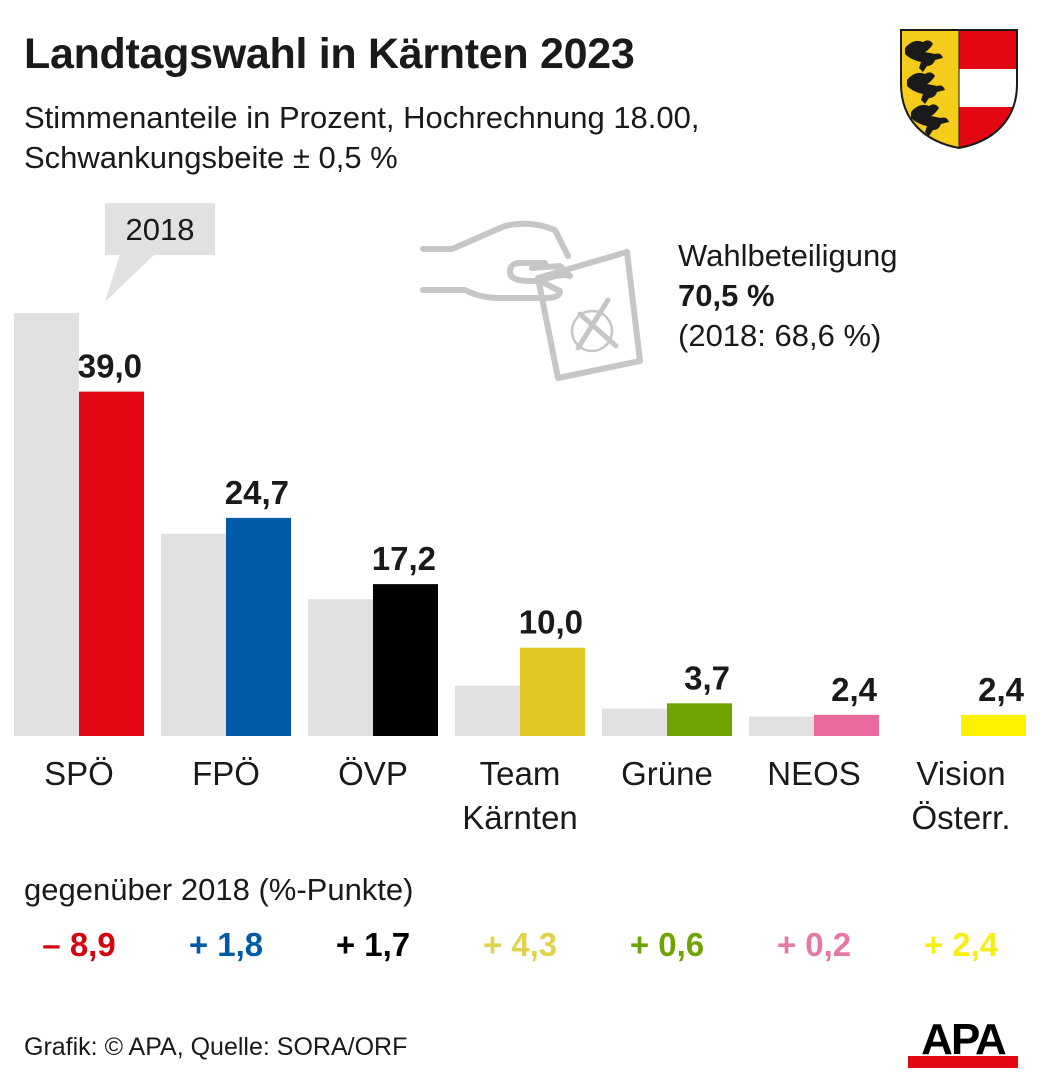 The image size is (1041, 1087). Describe the element at coordinates (79, 944) in the screenshot. I see `diff-value-0: – 8,9` at that location.